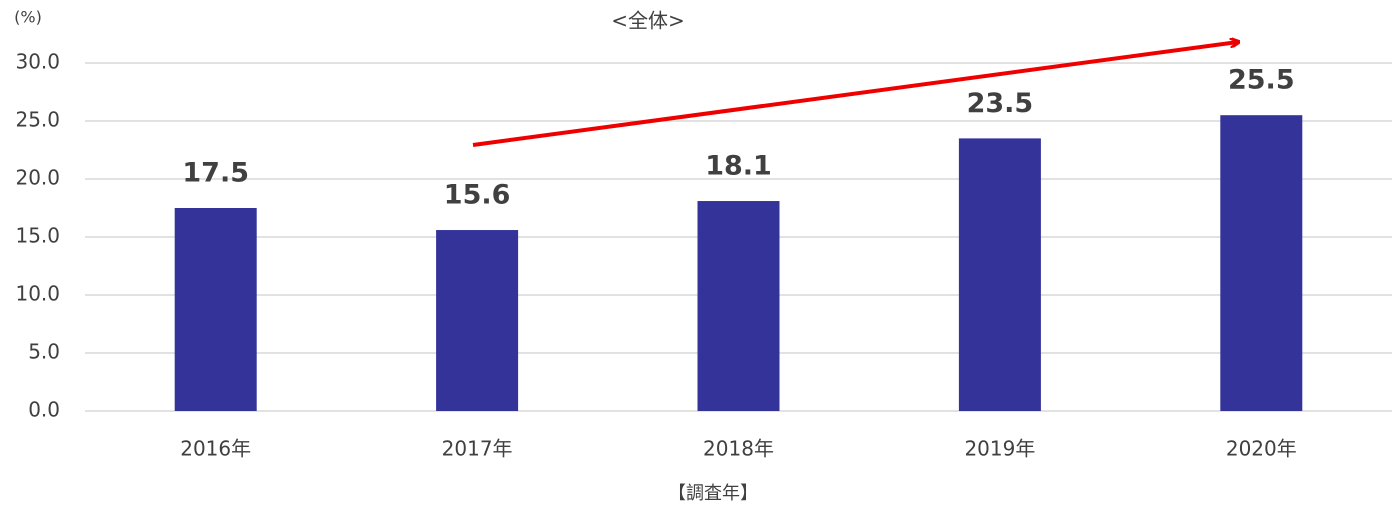 The height and width of the screenshot is (506, 1392). Describe the element at coordinates (1261, 449) in the screenshot. I see `x-tick-label: 2020年` at that location.